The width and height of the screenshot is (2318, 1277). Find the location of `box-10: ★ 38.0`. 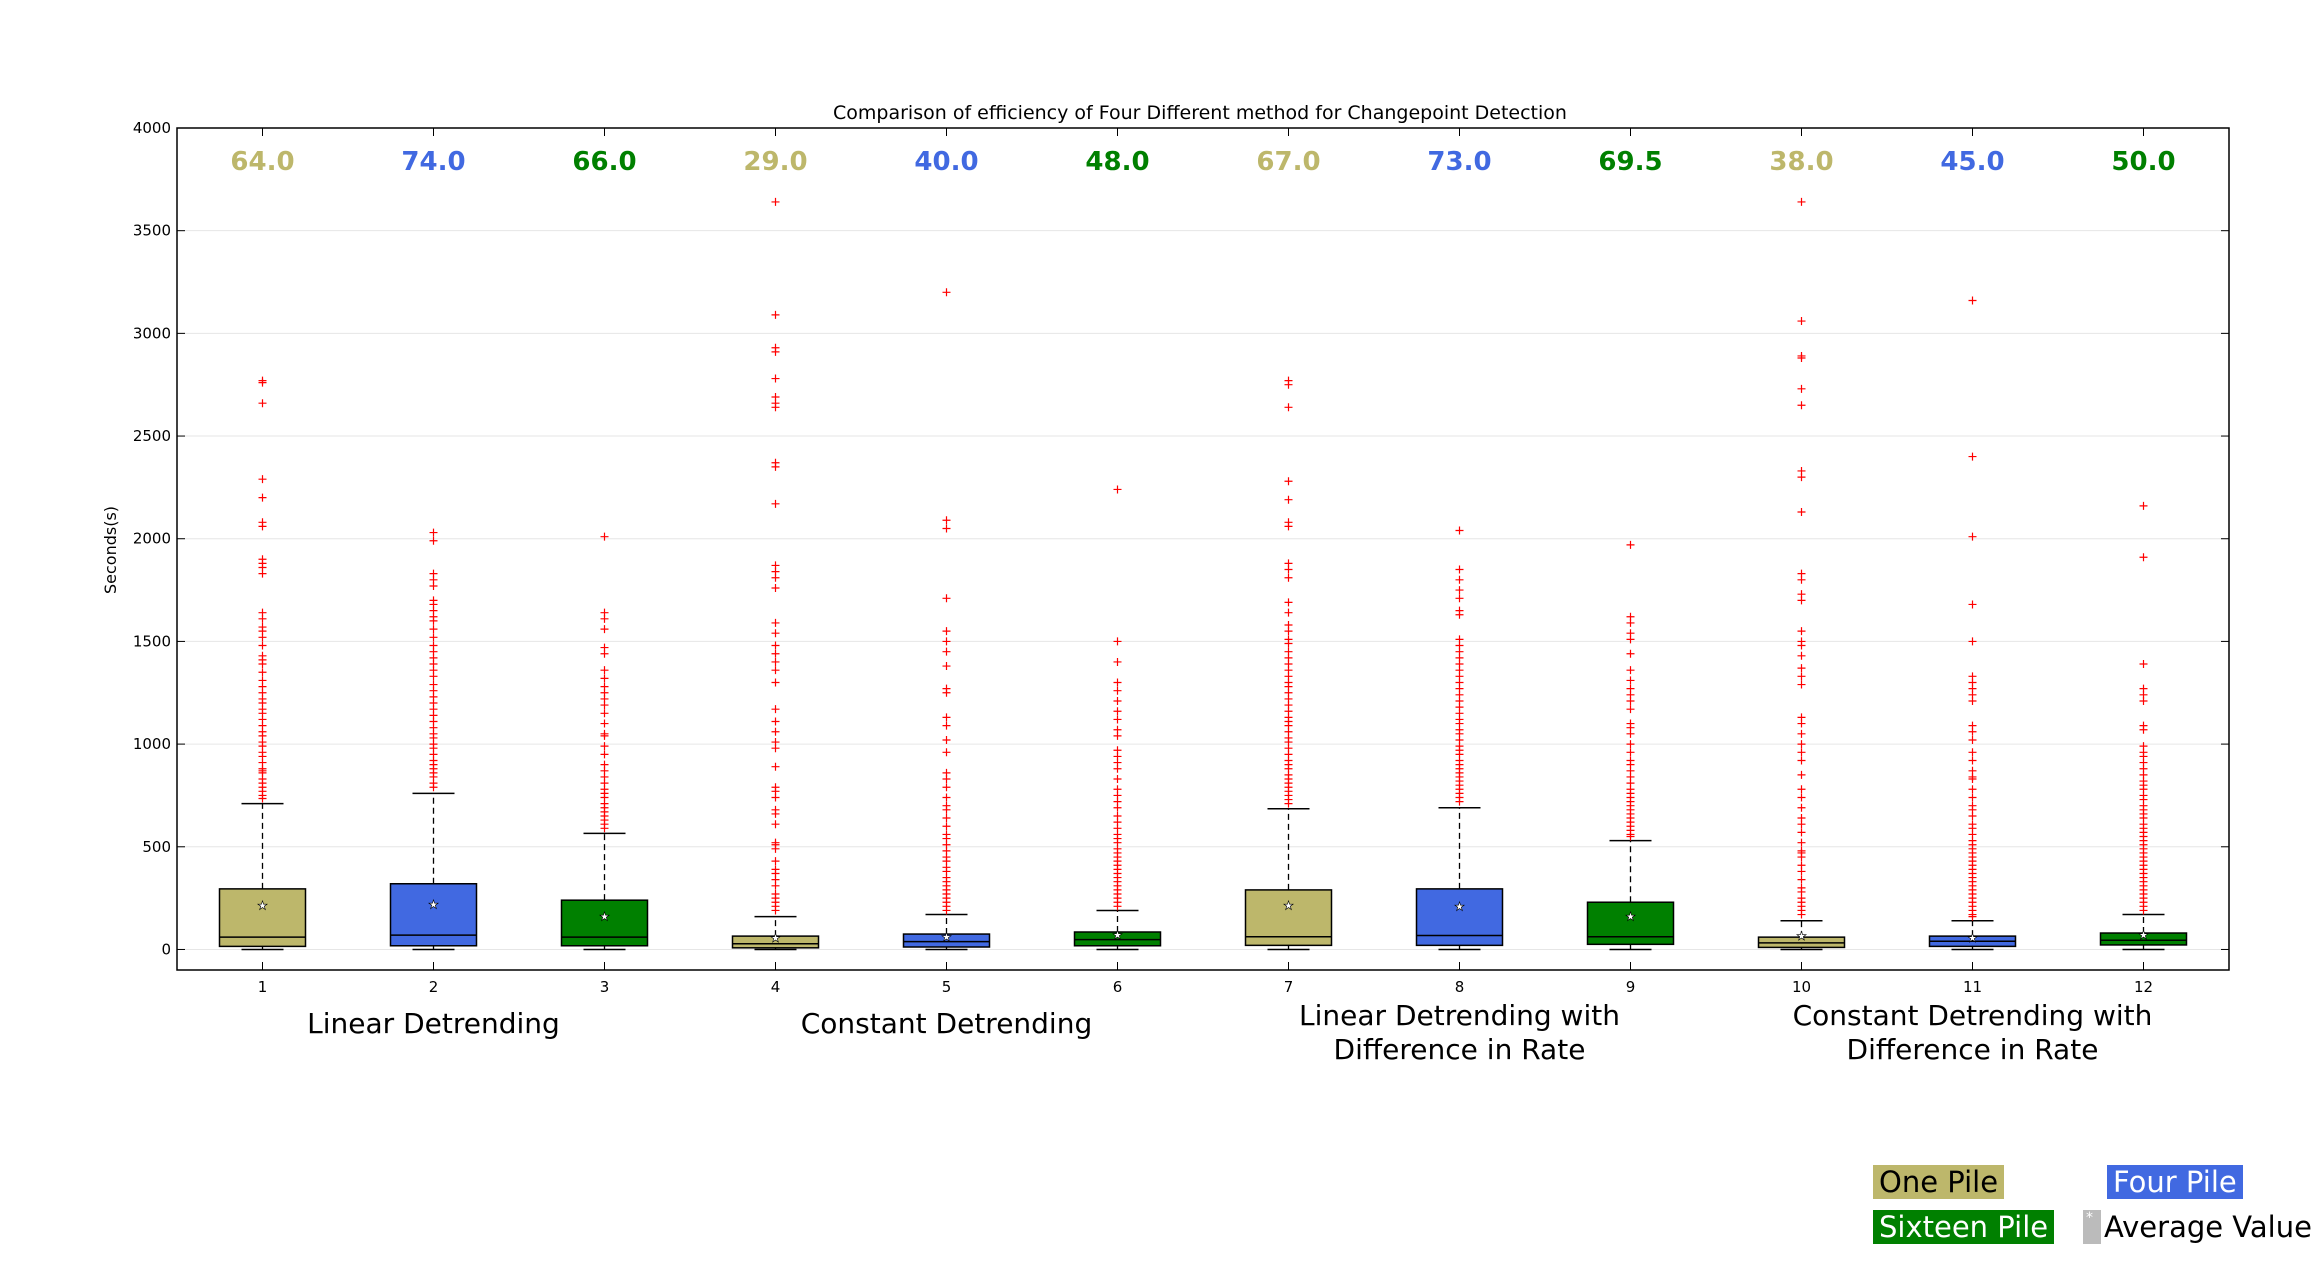

box-10: ★ 38.0 is located at coordinates (1801, 549).